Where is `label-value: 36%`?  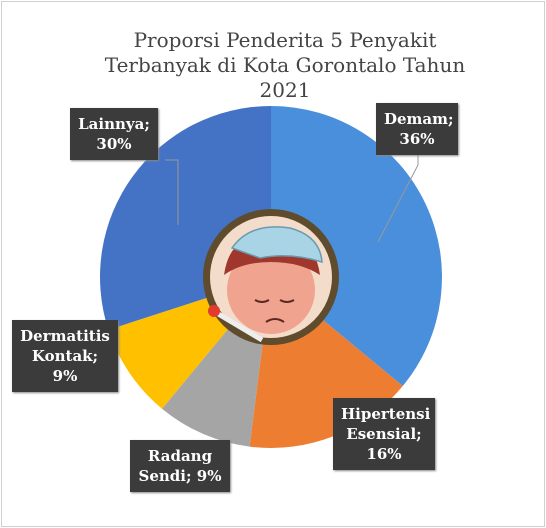 label-value: 36% is located at coordinates (417, 139).